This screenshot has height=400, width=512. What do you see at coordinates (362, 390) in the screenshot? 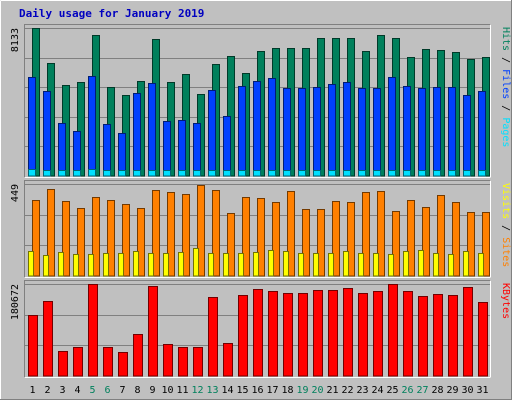
I see `x-tick-label-23: 23` at bounding box center [362, 390].